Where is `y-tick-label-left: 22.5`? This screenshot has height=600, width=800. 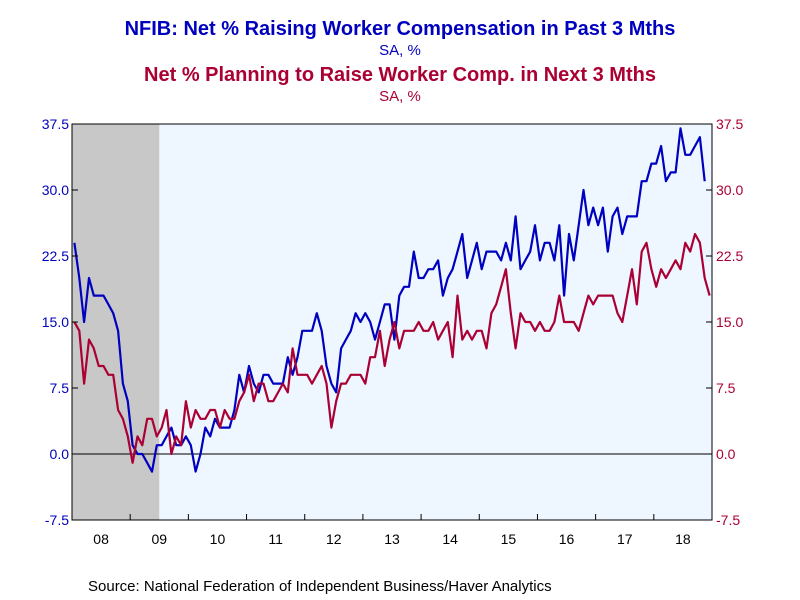 y-tick-label-left: 22.5 is located at coordinates (55, 256).